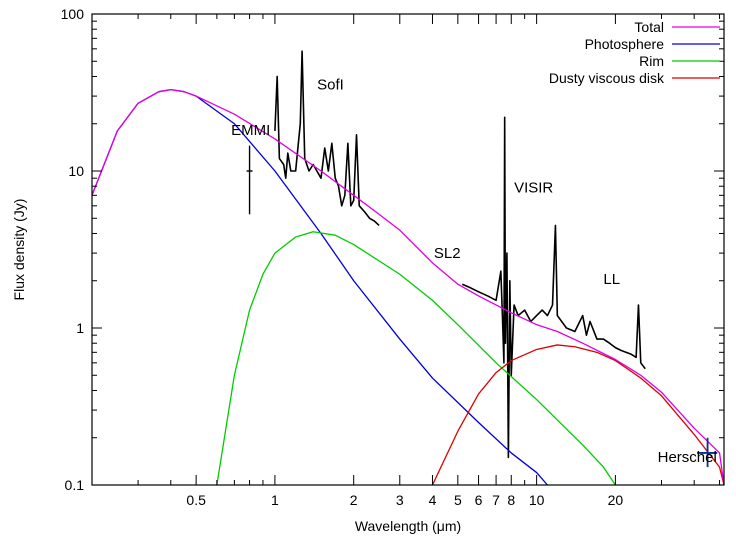 This screenshot has height=541, width=736. What do you see at coordinates (479, 500) in the screenshot?
I see `x-tick-label: 6` at bounding box center [479, 500].